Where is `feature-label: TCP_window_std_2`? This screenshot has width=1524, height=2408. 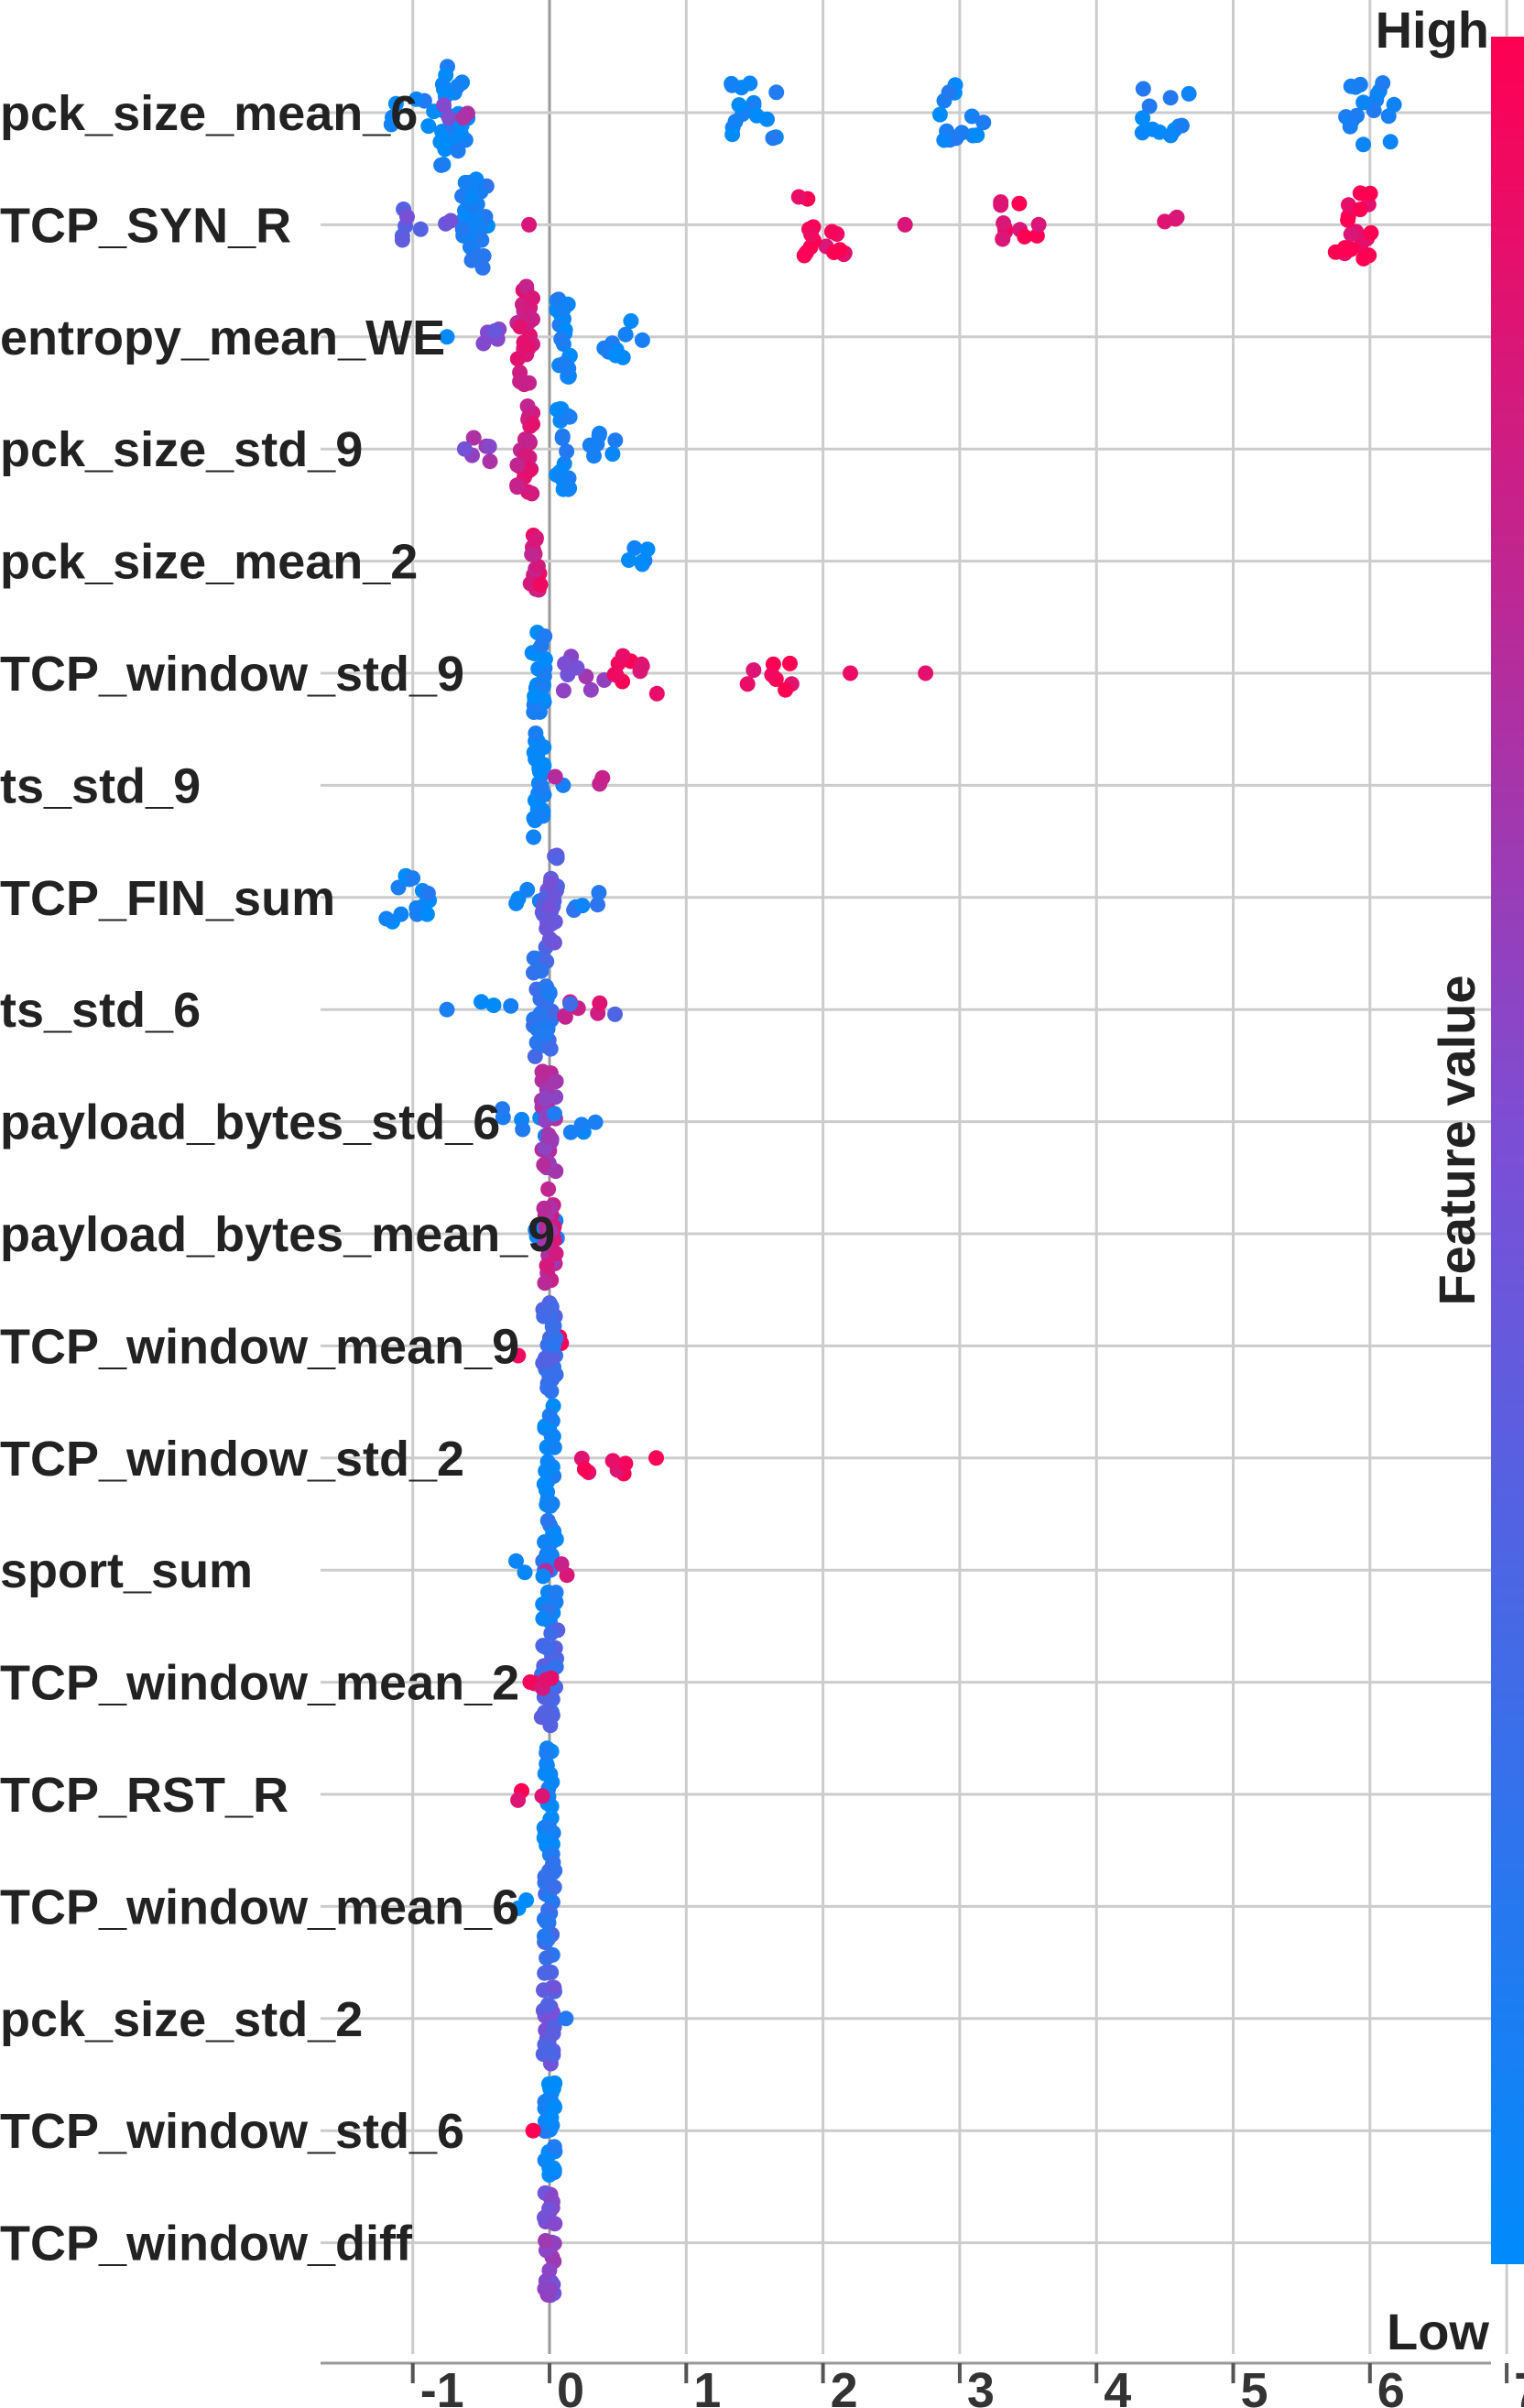 feature-label: TCP_window_std_2 is located at coordinates (232, 1460).